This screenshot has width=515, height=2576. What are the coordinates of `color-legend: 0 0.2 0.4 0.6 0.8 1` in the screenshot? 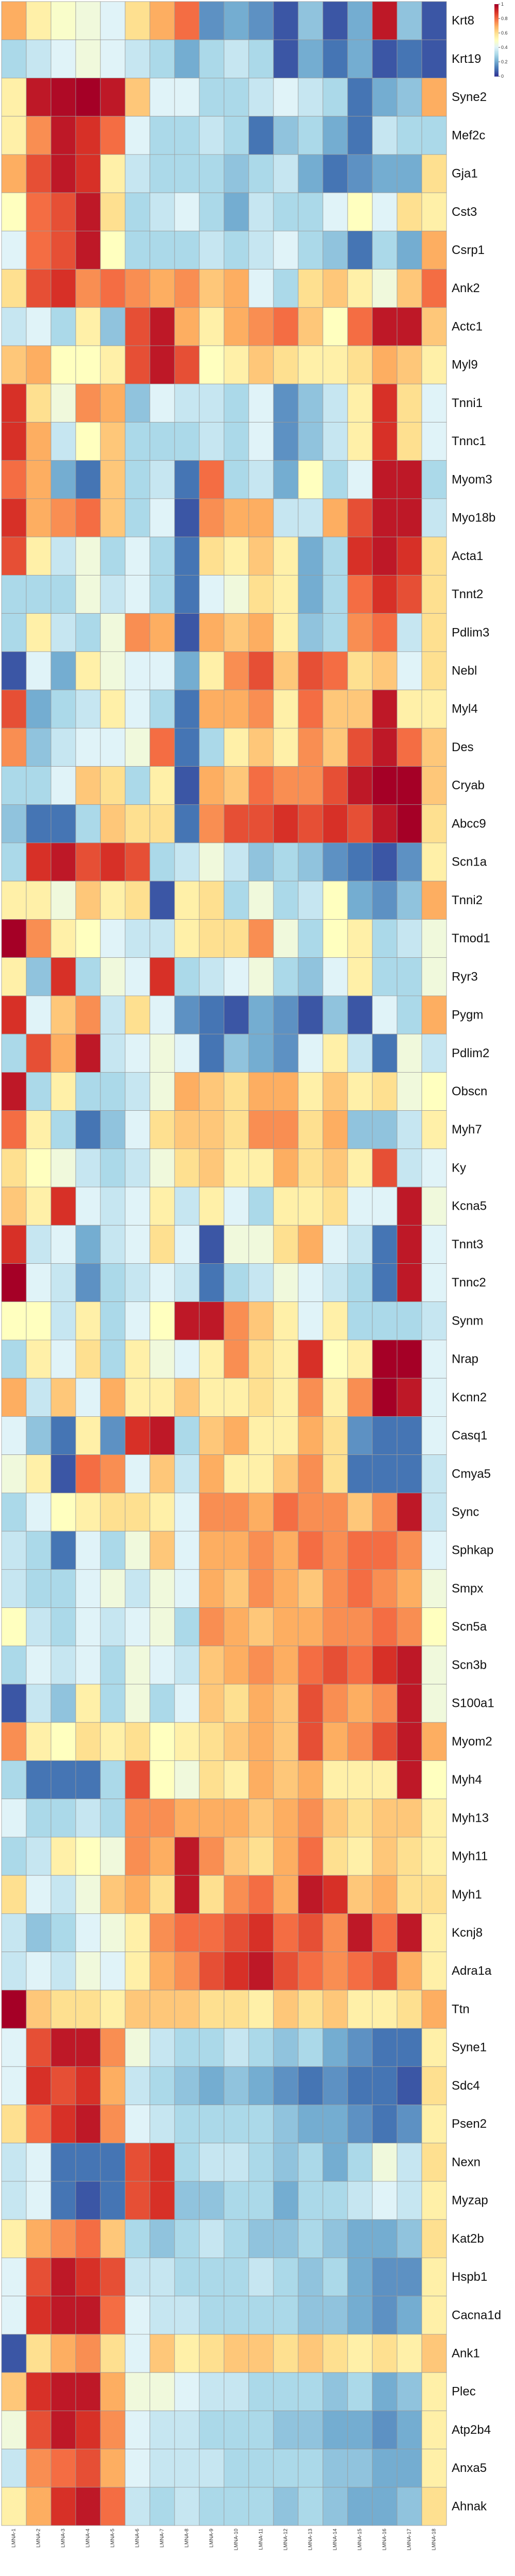 It's located at (501, 40).